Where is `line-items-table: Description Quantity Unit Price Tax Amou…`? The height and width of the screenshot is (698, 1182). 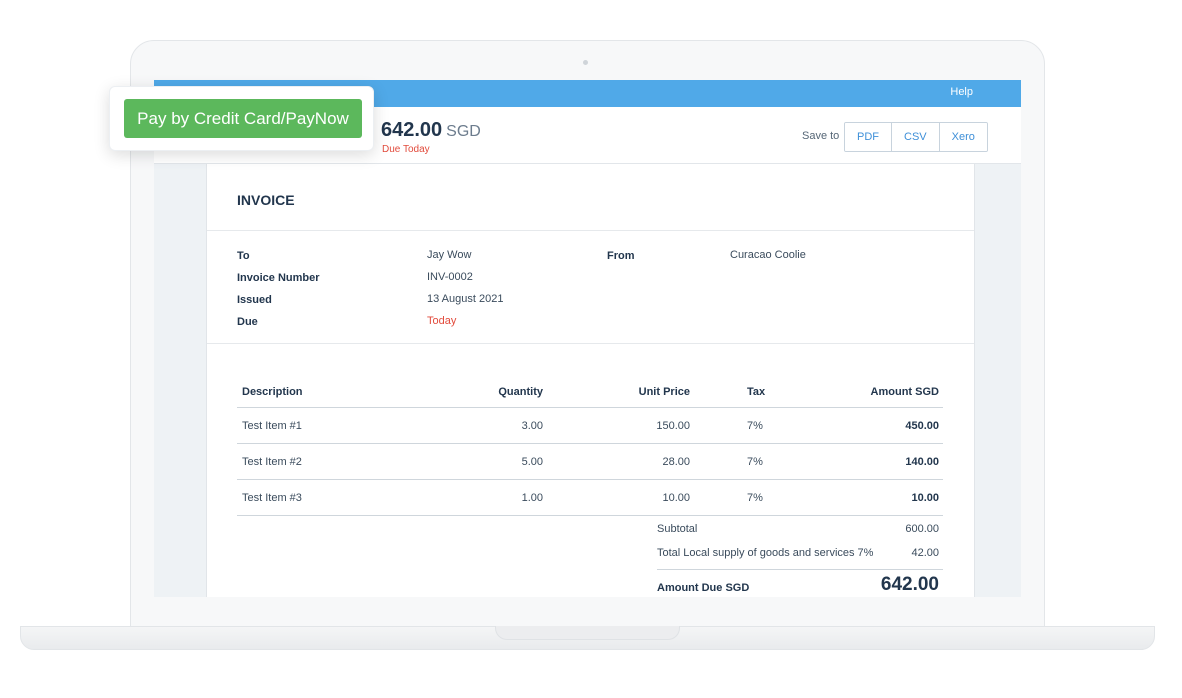
line-items-table: Description Quantity Unit Price Tax Amou… is located at coordinates (590, 451).